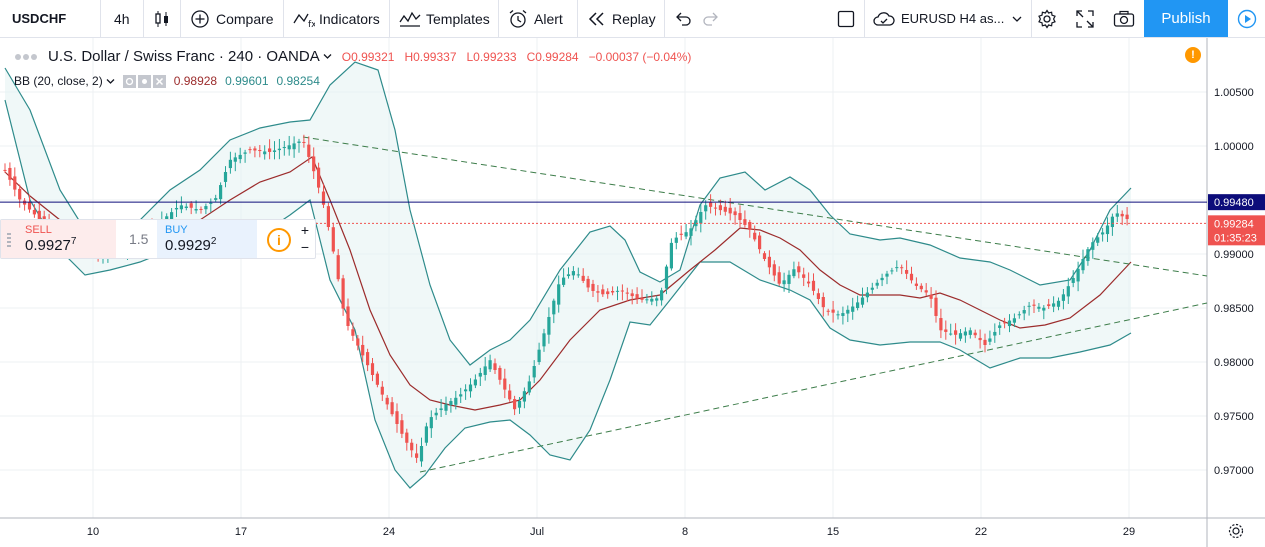  What do you see at coordinates (305, 230) in the screenshot?
I see `plus-icon: +` at bounding box center [305, 230].